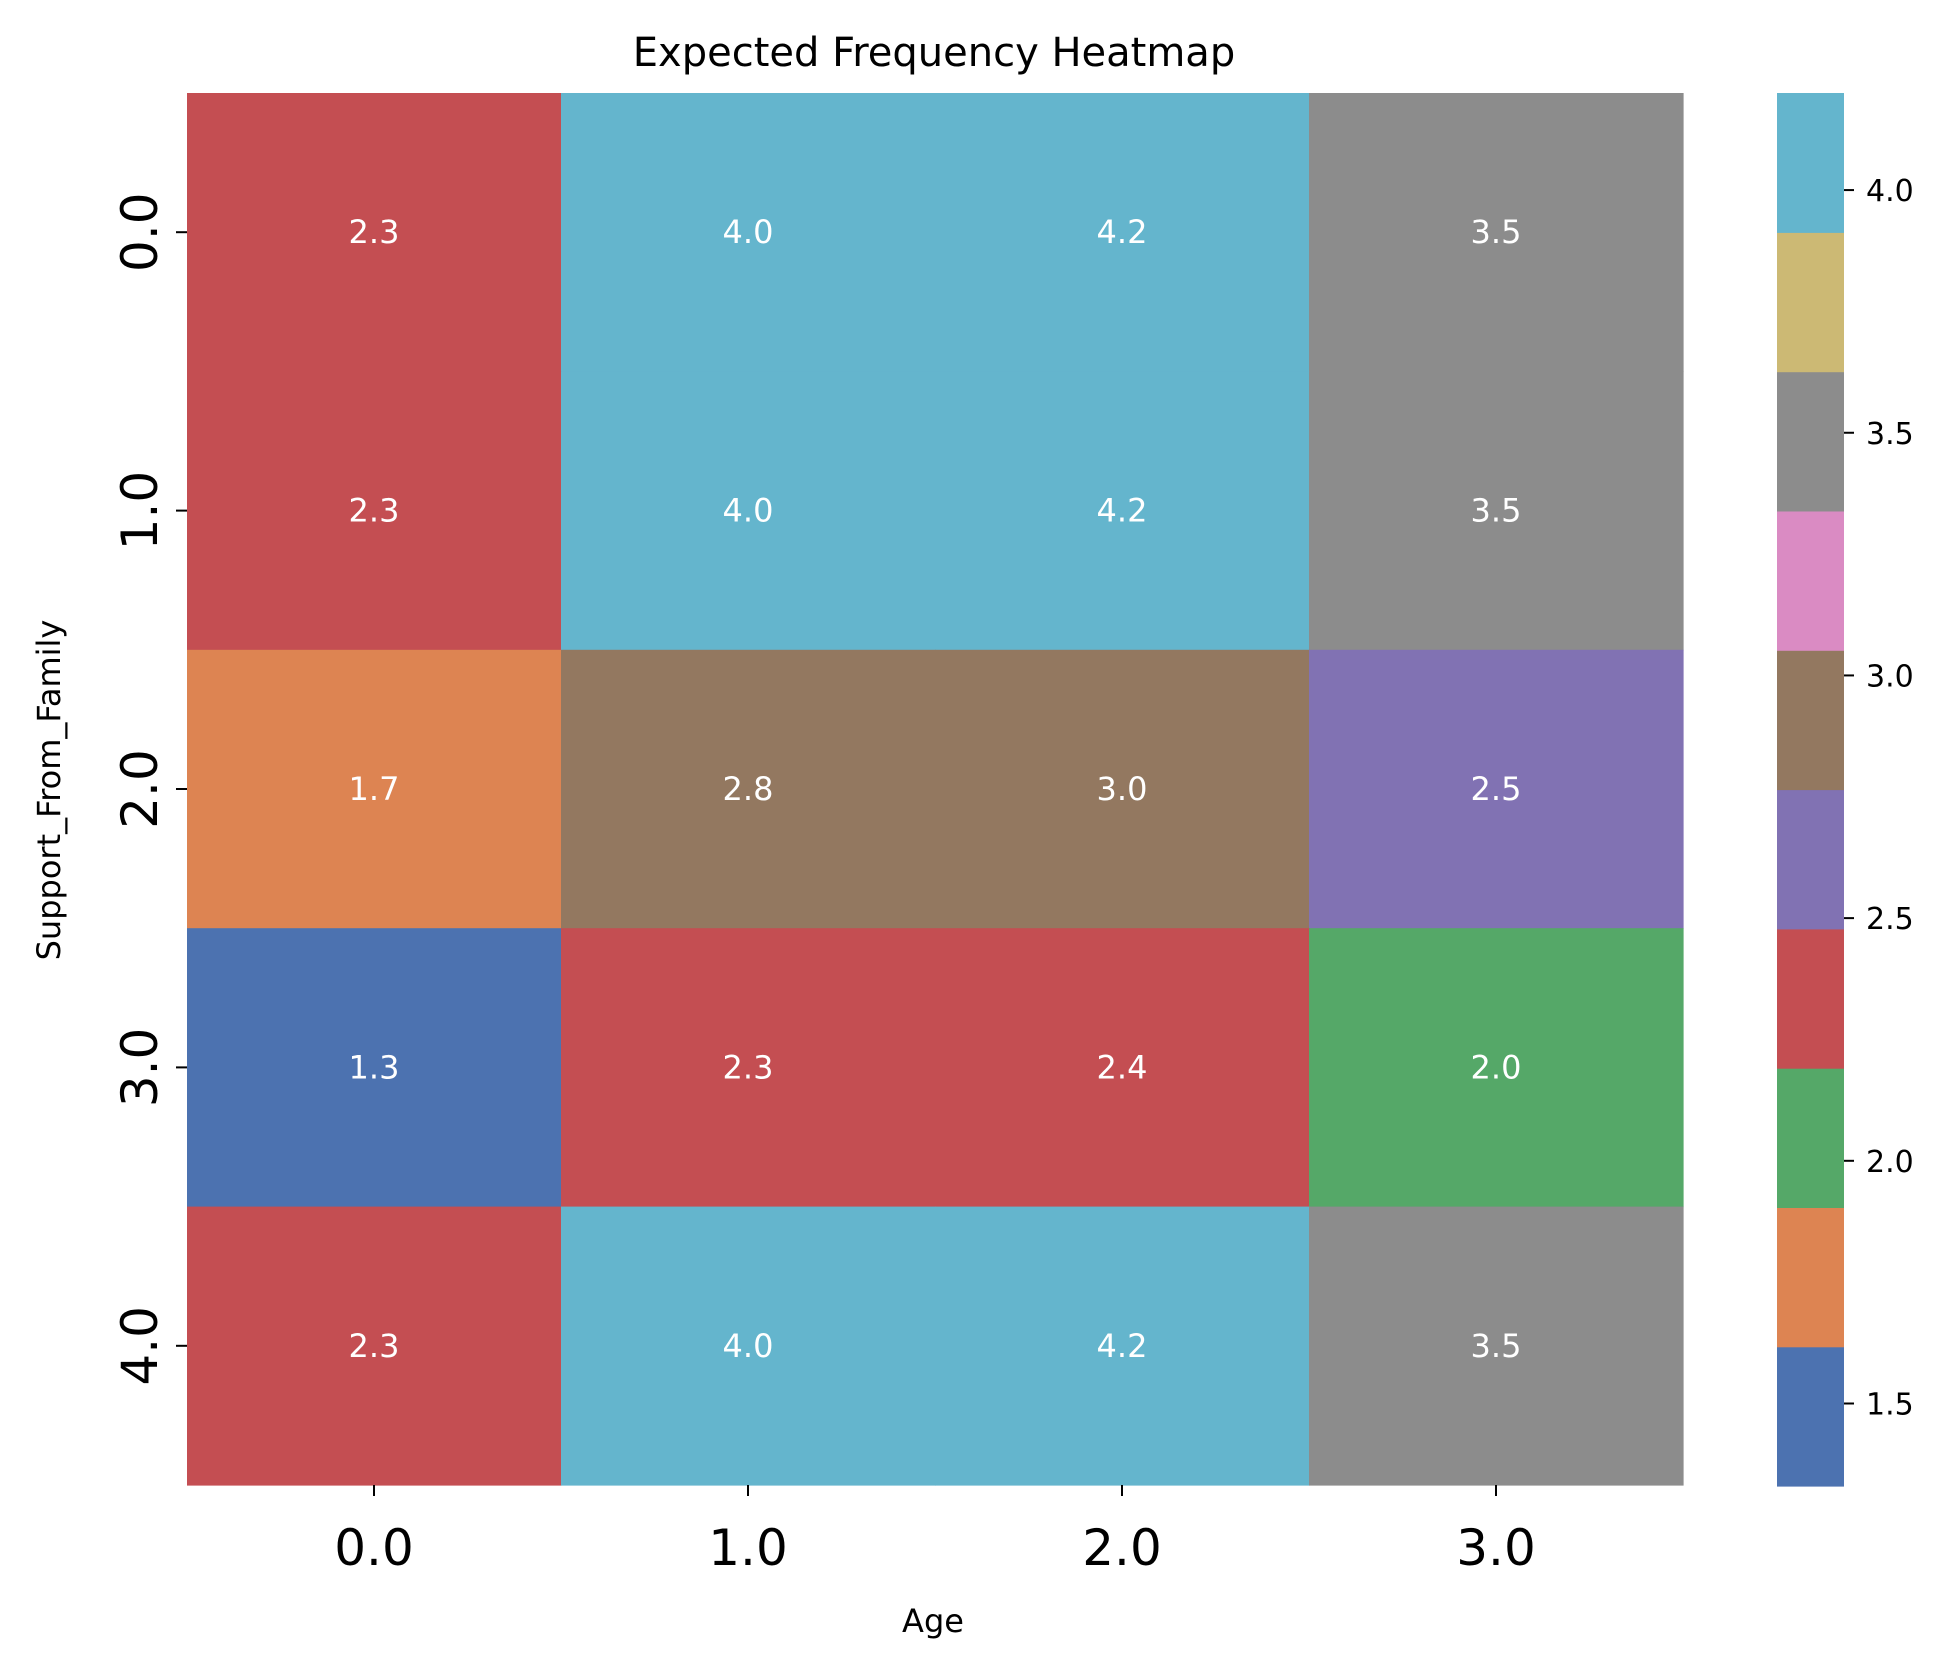  What do you see at coordinates (1879, 798) in the screenshot?
I see `colorbar-axis: 1.5 2.0 2.5 3.0 3.5 4.0` at bounding box center [1879, 798].